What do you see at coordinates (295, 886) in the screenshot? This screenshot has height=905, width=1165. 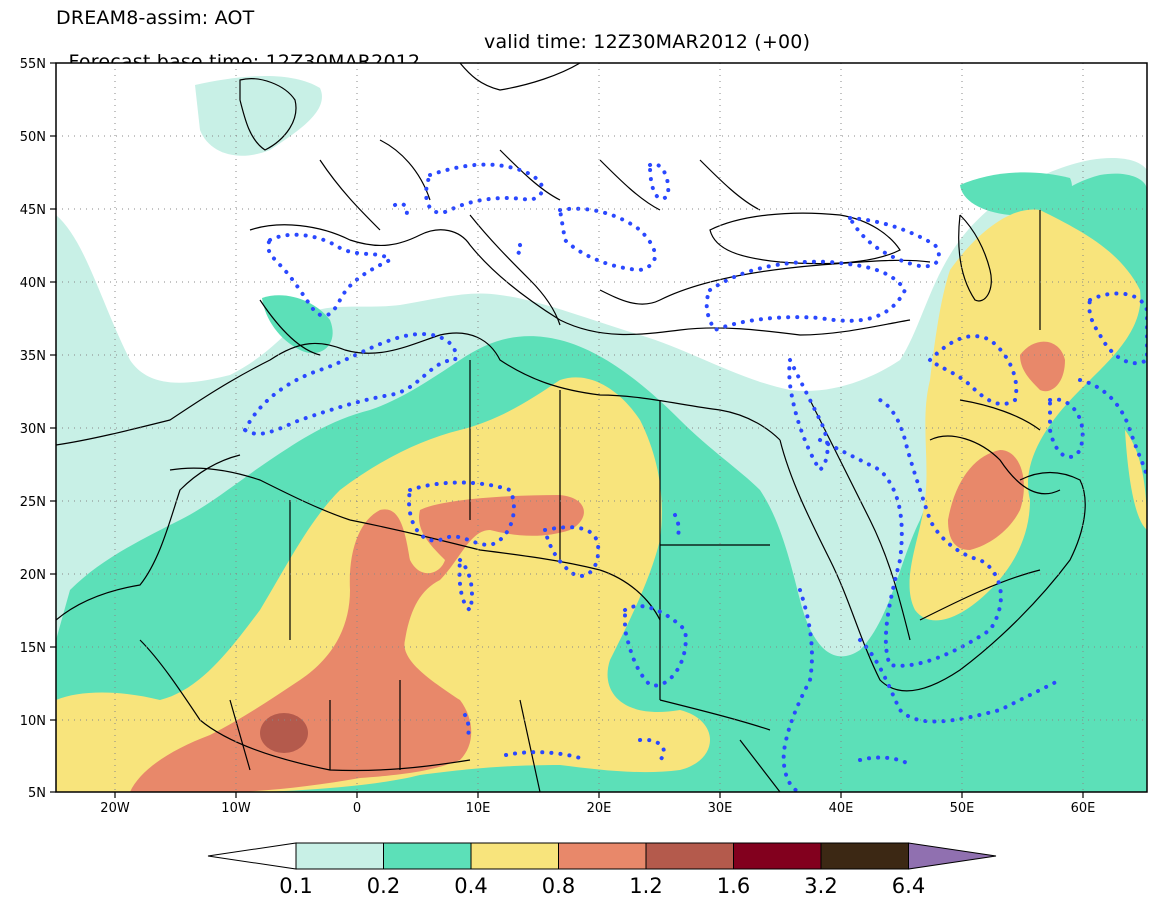 I see `colorbar-label: 0.1` at bounding box center [295, 886].